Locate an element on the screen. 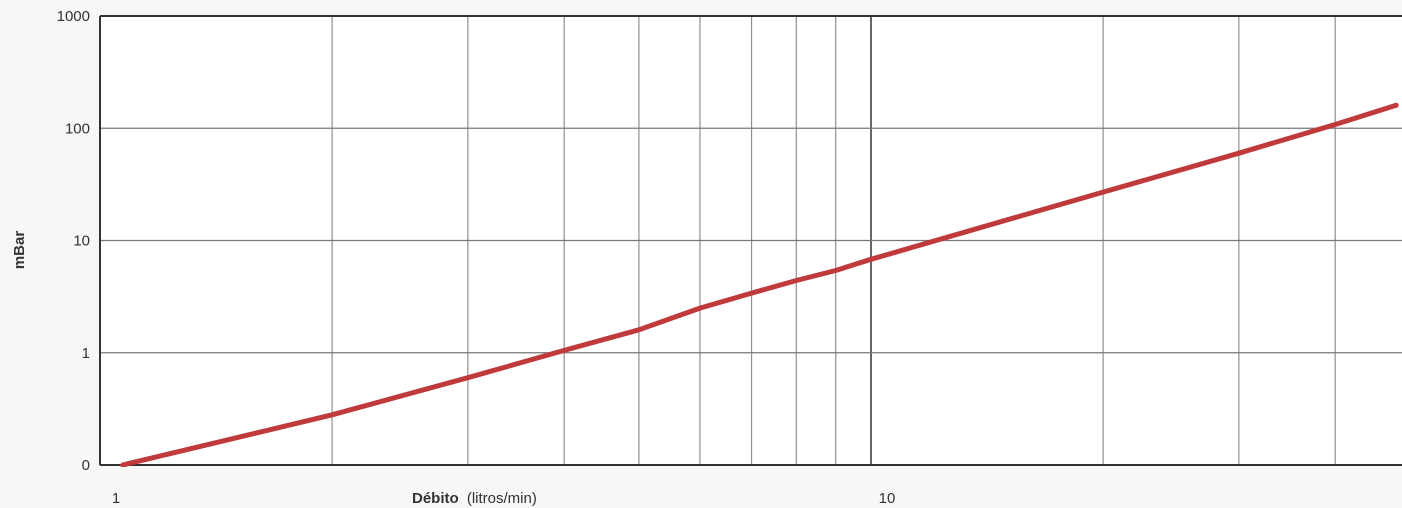 The image size is (1402, 508). x-tick-label: 1 is located at coordinates (116, 498).